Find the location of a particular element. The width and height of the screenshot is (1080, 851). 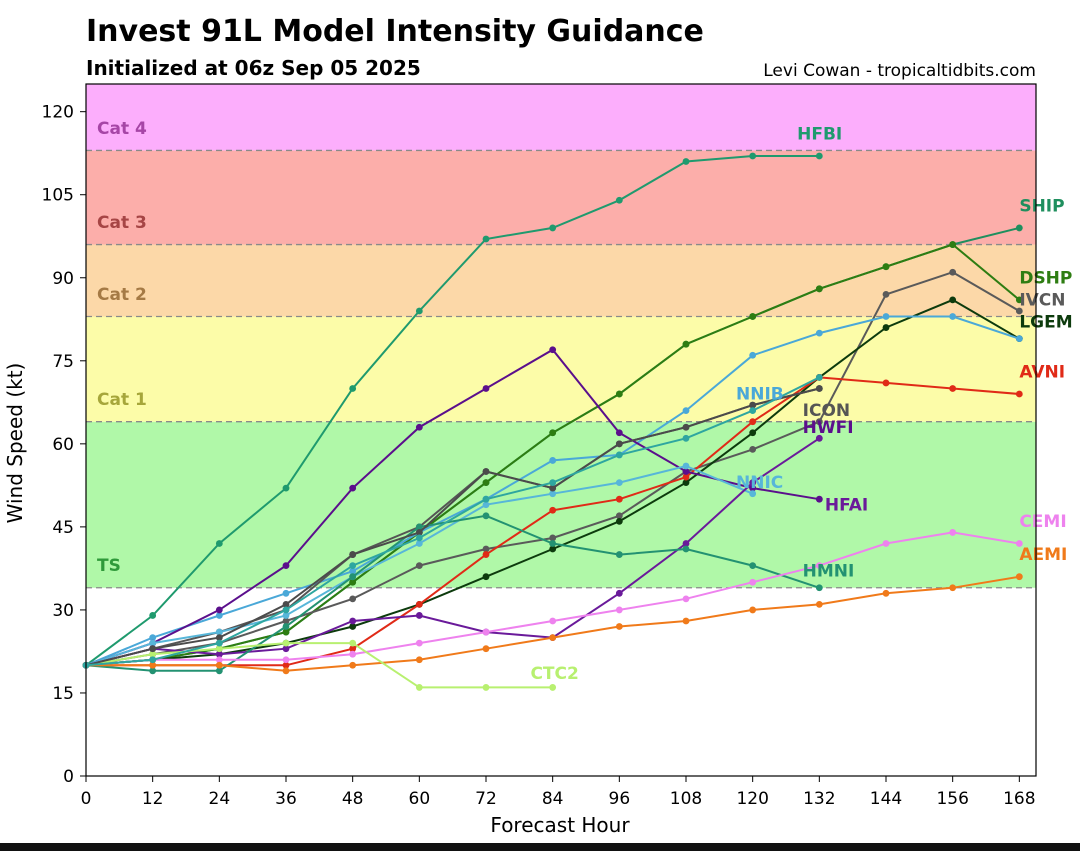

series-label-AEMI: AEMI is located at coordinates (1043, 555).